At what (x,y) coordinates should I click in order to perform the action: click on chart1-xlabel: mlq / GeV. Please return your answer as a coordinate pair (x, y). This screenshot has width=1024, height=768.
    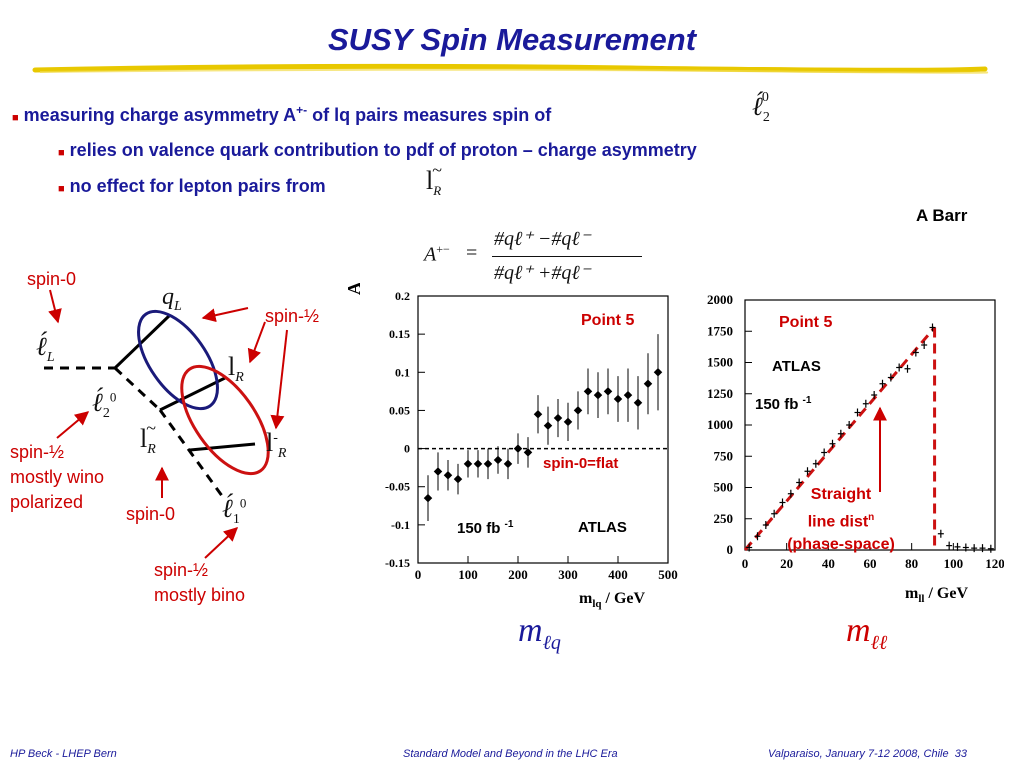
    Looking at the image, I should click on (612, 600).